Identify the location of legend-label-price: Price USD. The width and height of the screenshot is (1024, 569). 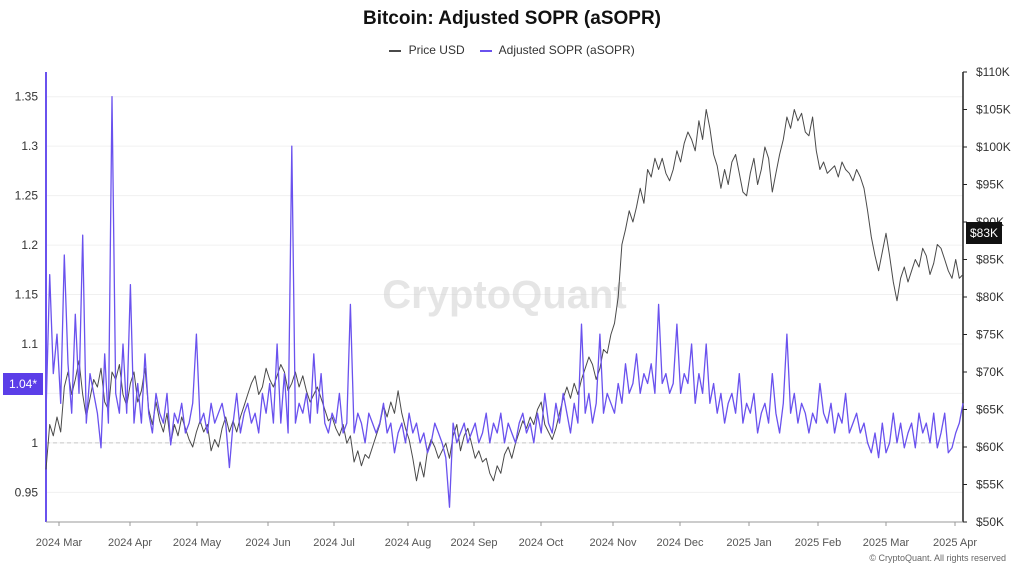
(436, 50).